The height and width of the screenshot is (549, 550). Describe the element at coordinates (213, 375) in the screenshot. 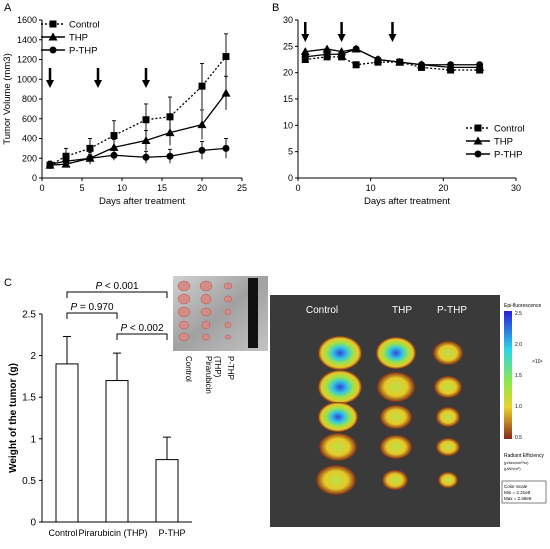

I see `photo-label-thp: Pirarubicin(THP)` at that location.